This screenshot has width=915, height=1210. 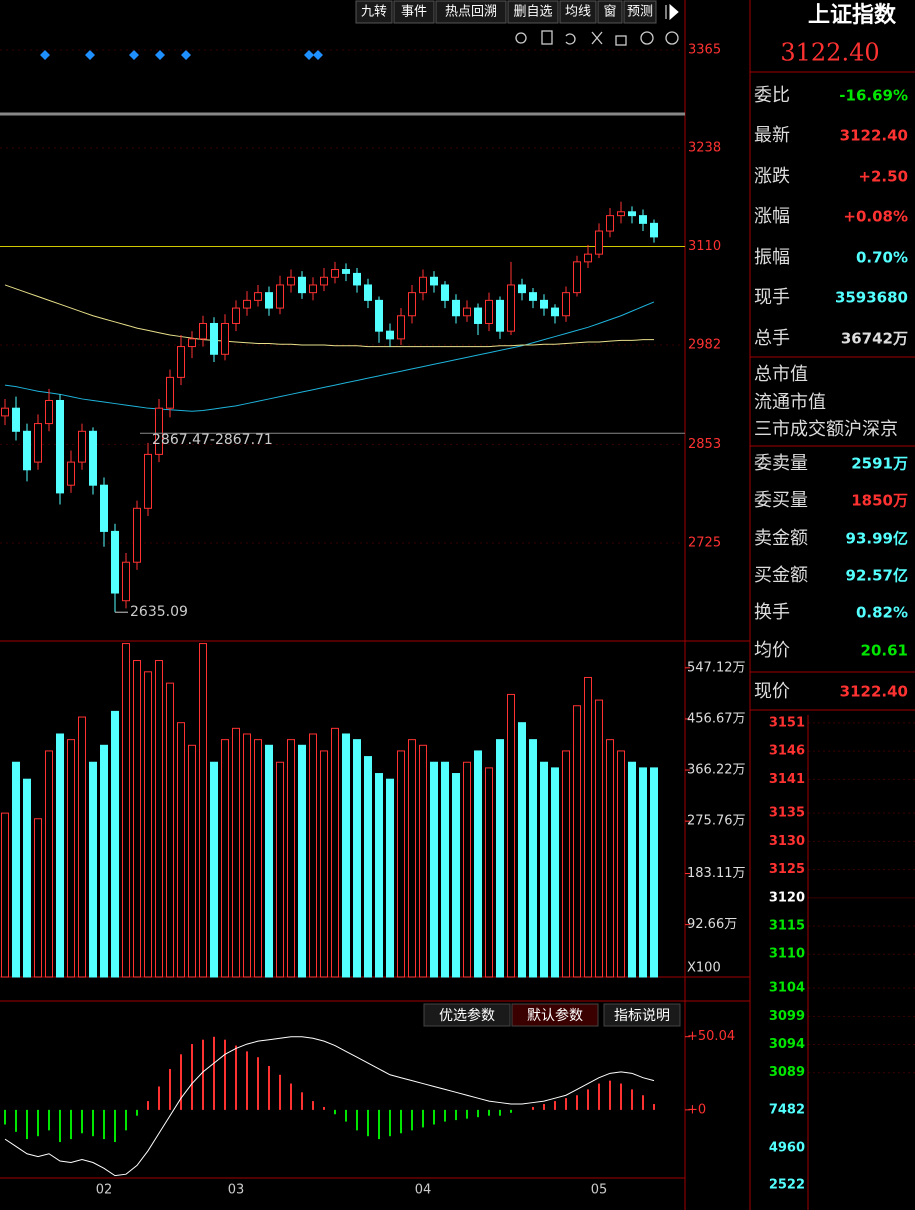 I want to click on quote-value: 3122.40, so click(x=874, y=136).